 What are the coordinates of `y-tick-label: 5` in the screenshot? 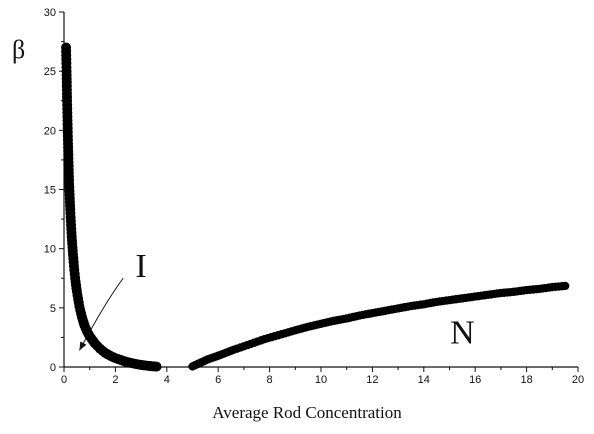 It's located at (53, 309).